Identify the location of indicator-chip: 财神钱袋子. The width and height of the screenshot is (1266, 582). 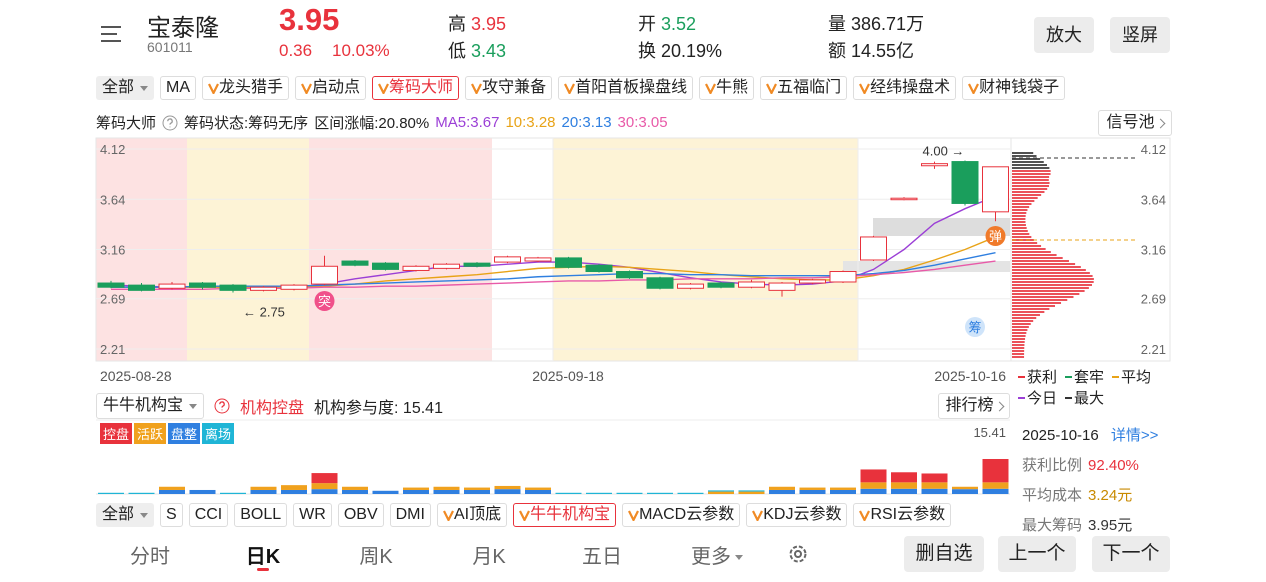
(1014, 88).